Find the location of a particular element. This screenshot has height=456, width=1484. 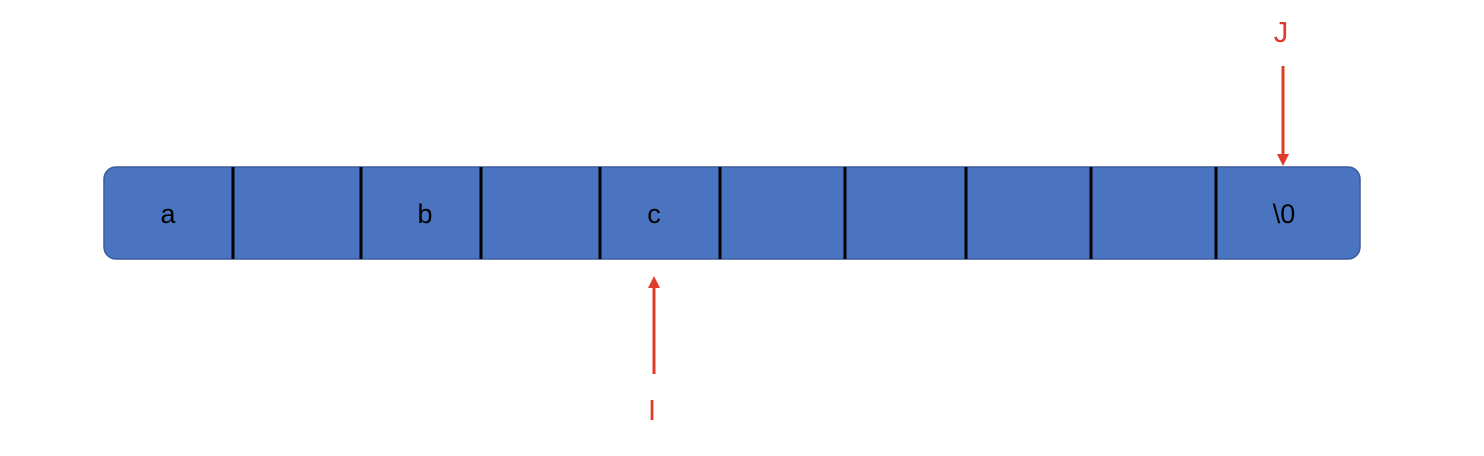

cell-4-label: c is located at coordinates (654, 214).